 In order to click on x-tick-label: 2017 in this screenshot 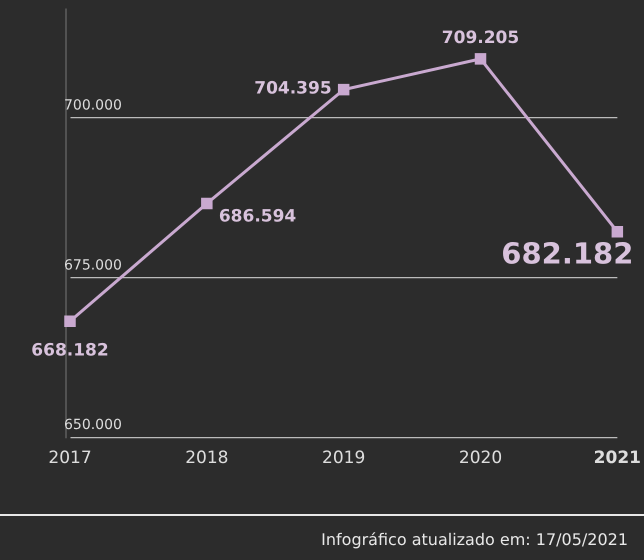, I will do `click(70, 458)`.